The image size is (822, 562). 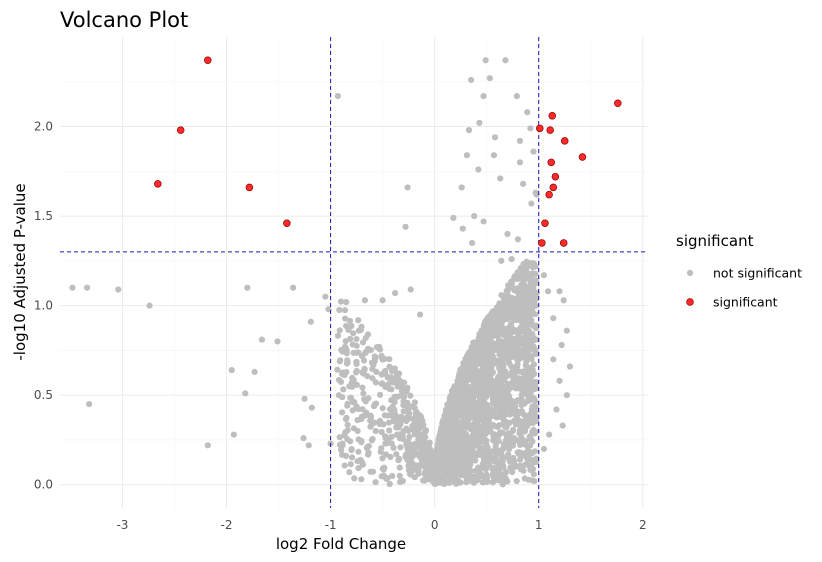 What do you see at coordinates (690, 273) in the screenshot?
I see `legend-key-not-significant` at bounding box center [690, 273].